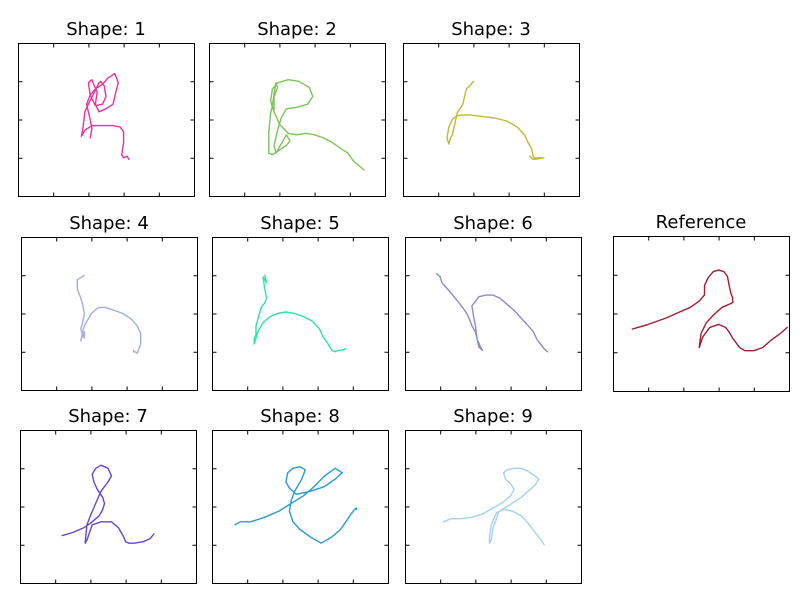 The image size is (800, 600). I want to click on panel-shape-7: Shape: 7, so click(108, 495).